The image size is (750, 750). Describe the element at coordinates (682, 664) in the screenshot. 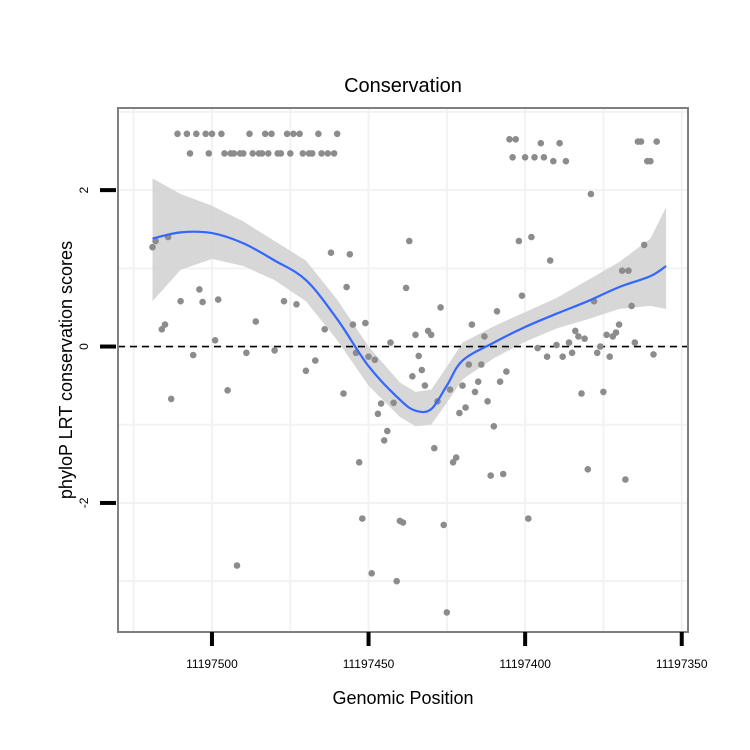

I see `x-tick-label: 11197350` at that location.